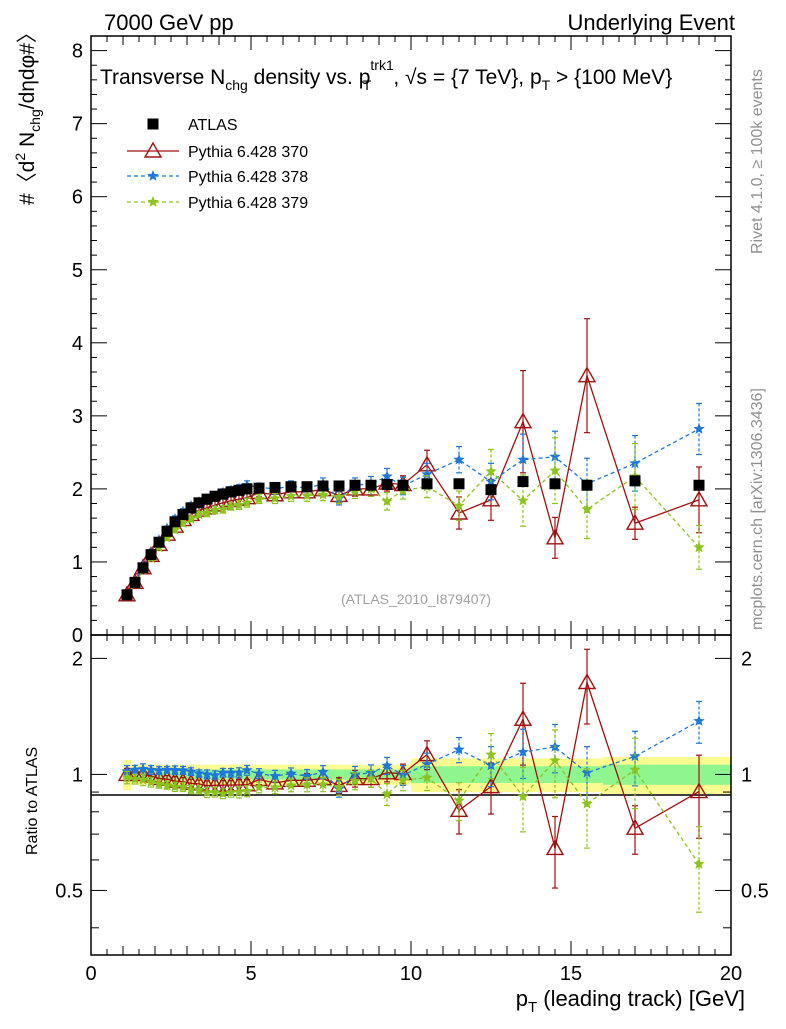  Describe the element at coordinates (755, 891) in the screenshot. I see `ratio-y-tick-label-right: 0.5` at that location.